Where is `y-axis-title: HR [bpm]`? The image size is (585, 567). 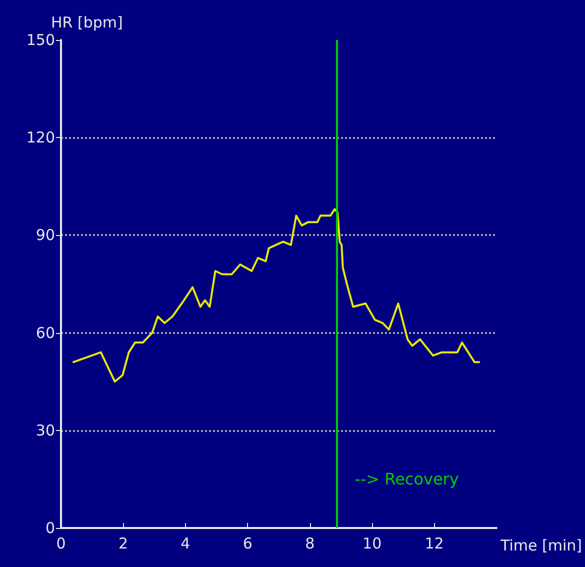 y-axis-title: HR [bpm] is located at coordinates (87, 23).